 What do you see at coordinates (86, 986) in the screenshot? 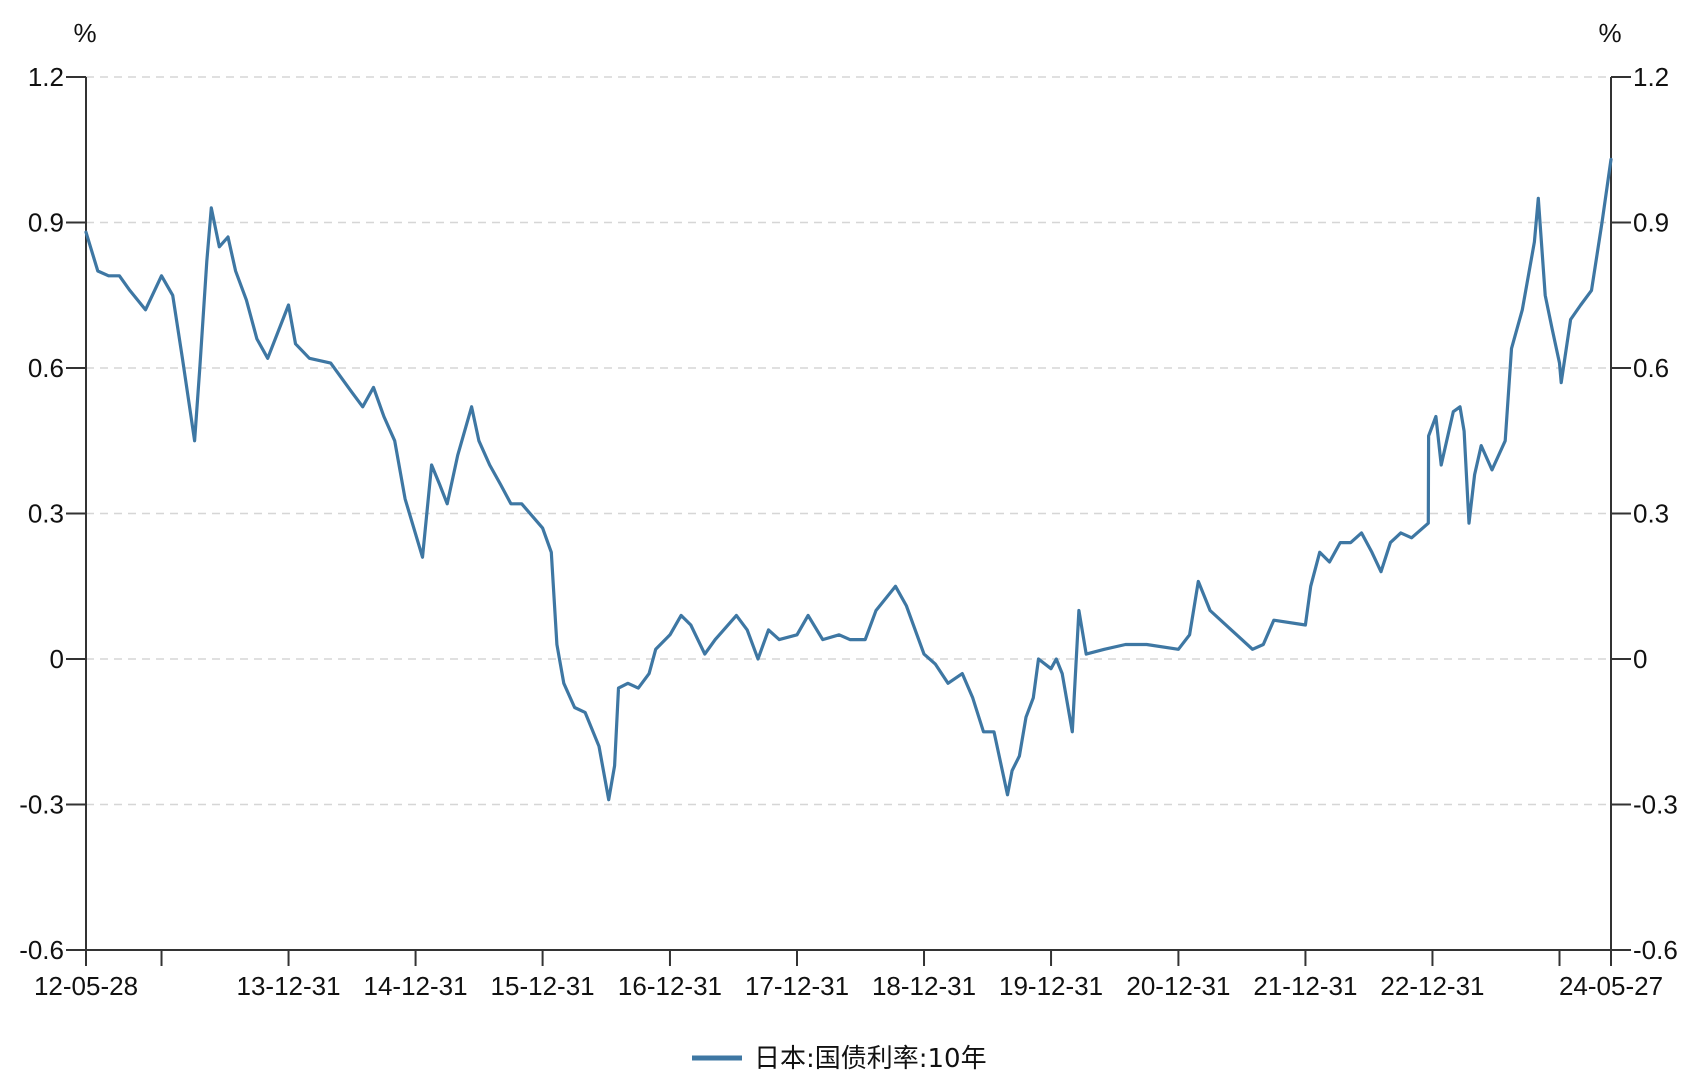
I see `x-tick-label: 12-05-28` at bounding box center [86, 986].